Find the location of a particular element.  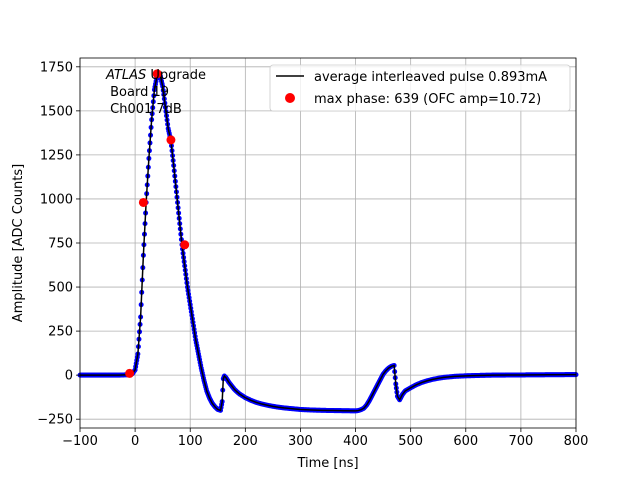

y-tick-label: 0 is located at coordinates (69, 376).